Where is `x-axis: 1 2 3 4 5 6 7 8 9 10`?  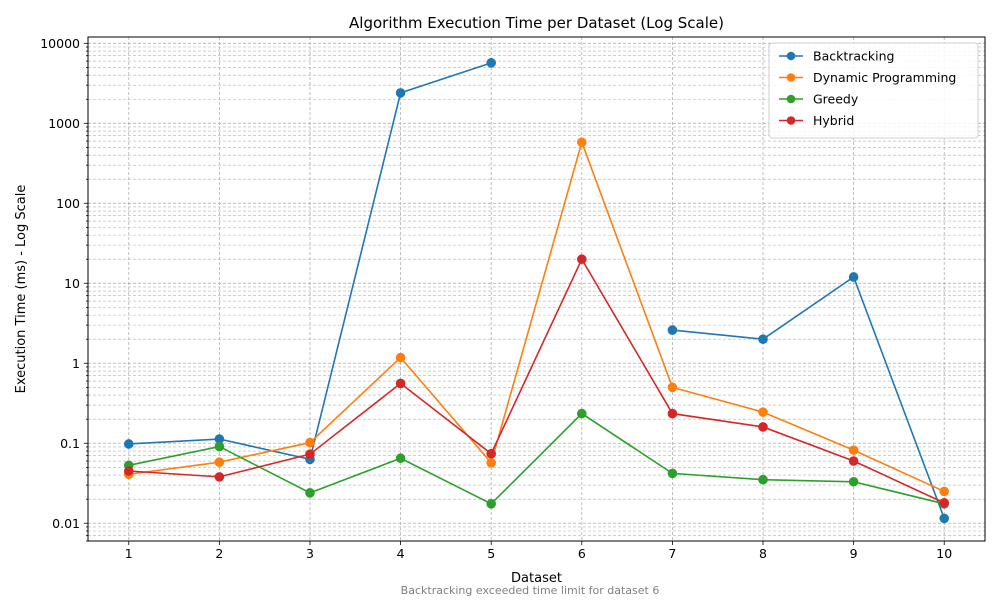
x-axis: 1 2 3 4 5 6 7 8 9 10 is located at coordinates (538, 551).